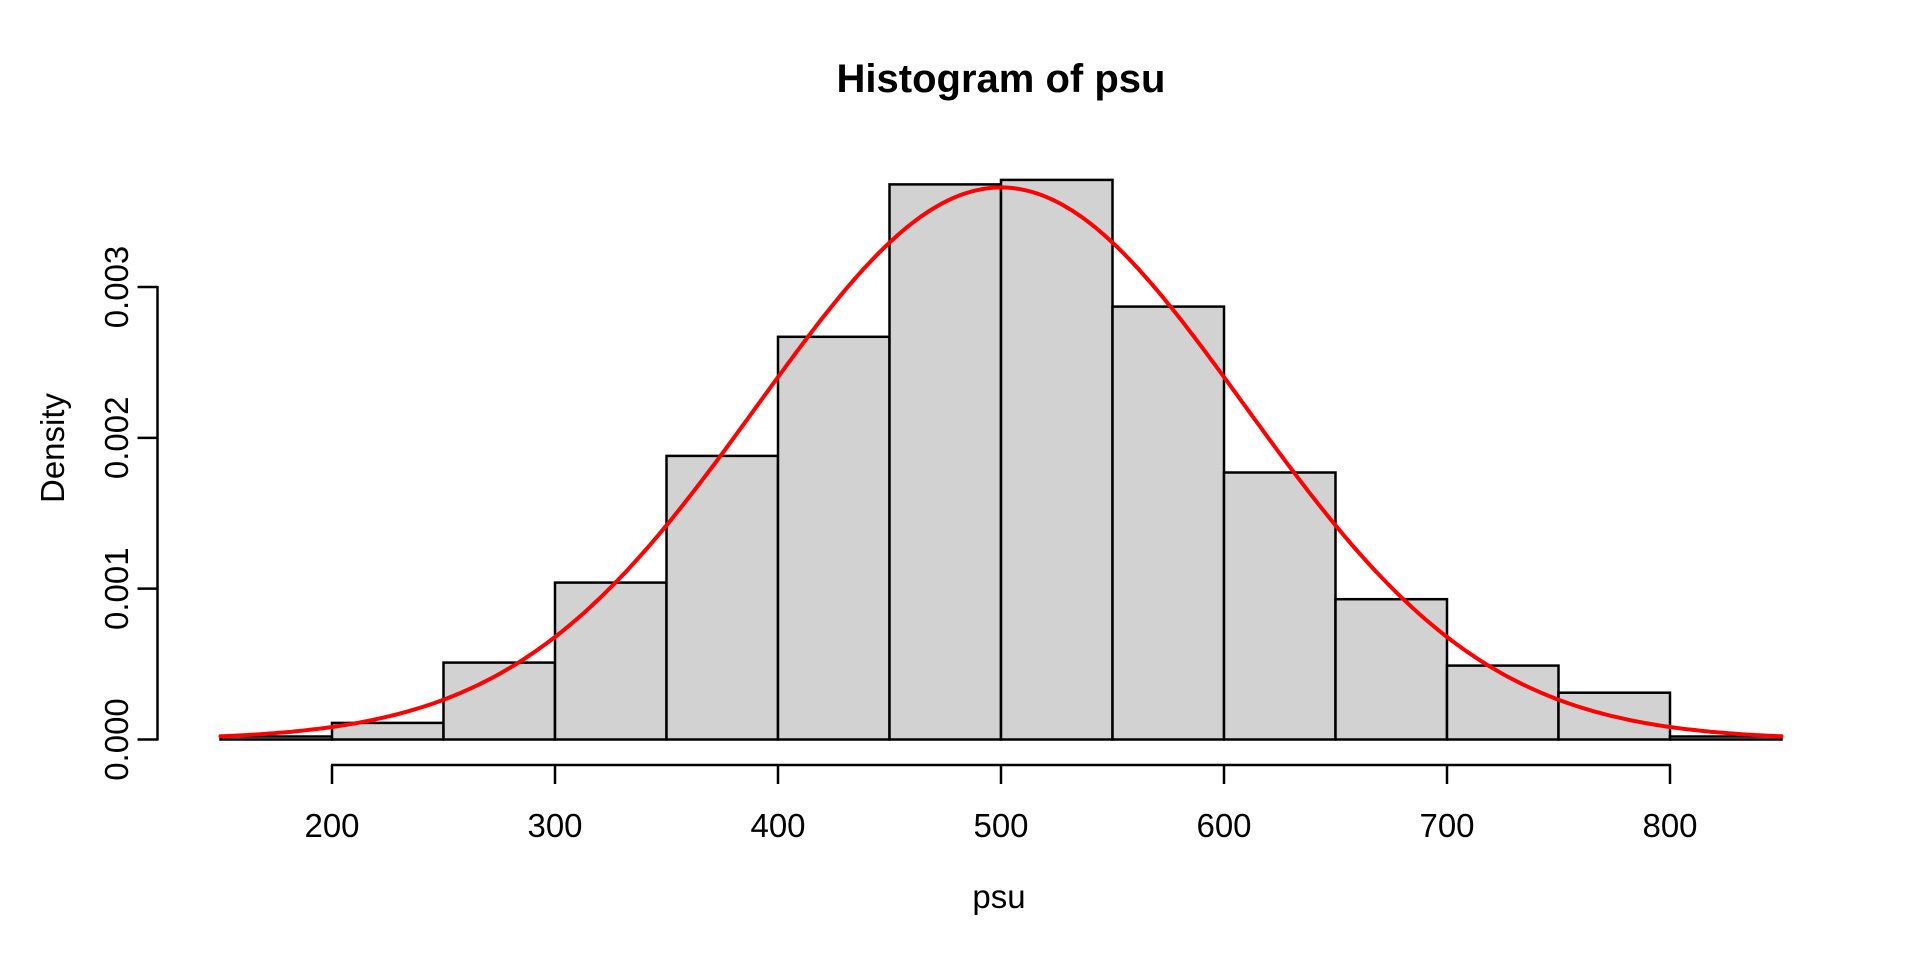 This screenshot has height=960, width=1920. Describe the element at coordinates (52, 447) in the screenshot. I see `y-axis-title: Density` at that location.